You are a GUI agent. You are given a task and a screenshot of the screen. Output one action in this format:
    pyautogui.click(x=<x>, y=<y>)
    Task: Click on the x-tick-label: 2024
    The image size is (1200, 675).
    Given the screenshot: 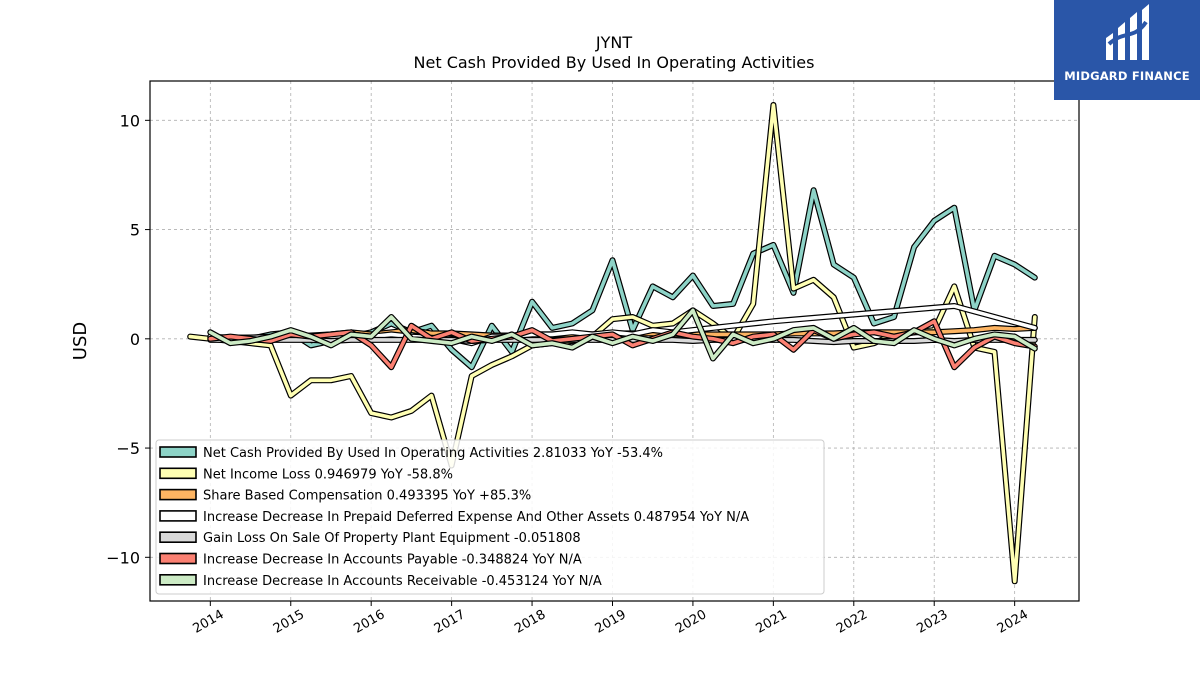 What is the action you would take?
    pyautogui.click(x=1013, y=622)
    